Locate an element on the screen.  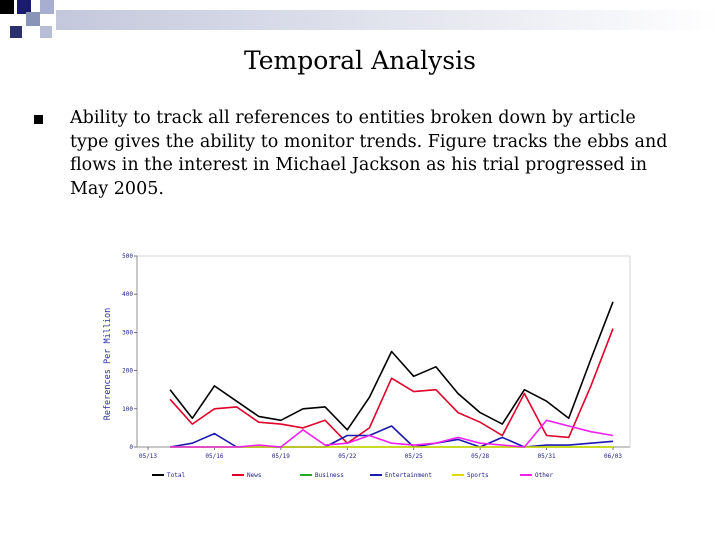
legend-label-total: Total is located at coordinates (176, 475).